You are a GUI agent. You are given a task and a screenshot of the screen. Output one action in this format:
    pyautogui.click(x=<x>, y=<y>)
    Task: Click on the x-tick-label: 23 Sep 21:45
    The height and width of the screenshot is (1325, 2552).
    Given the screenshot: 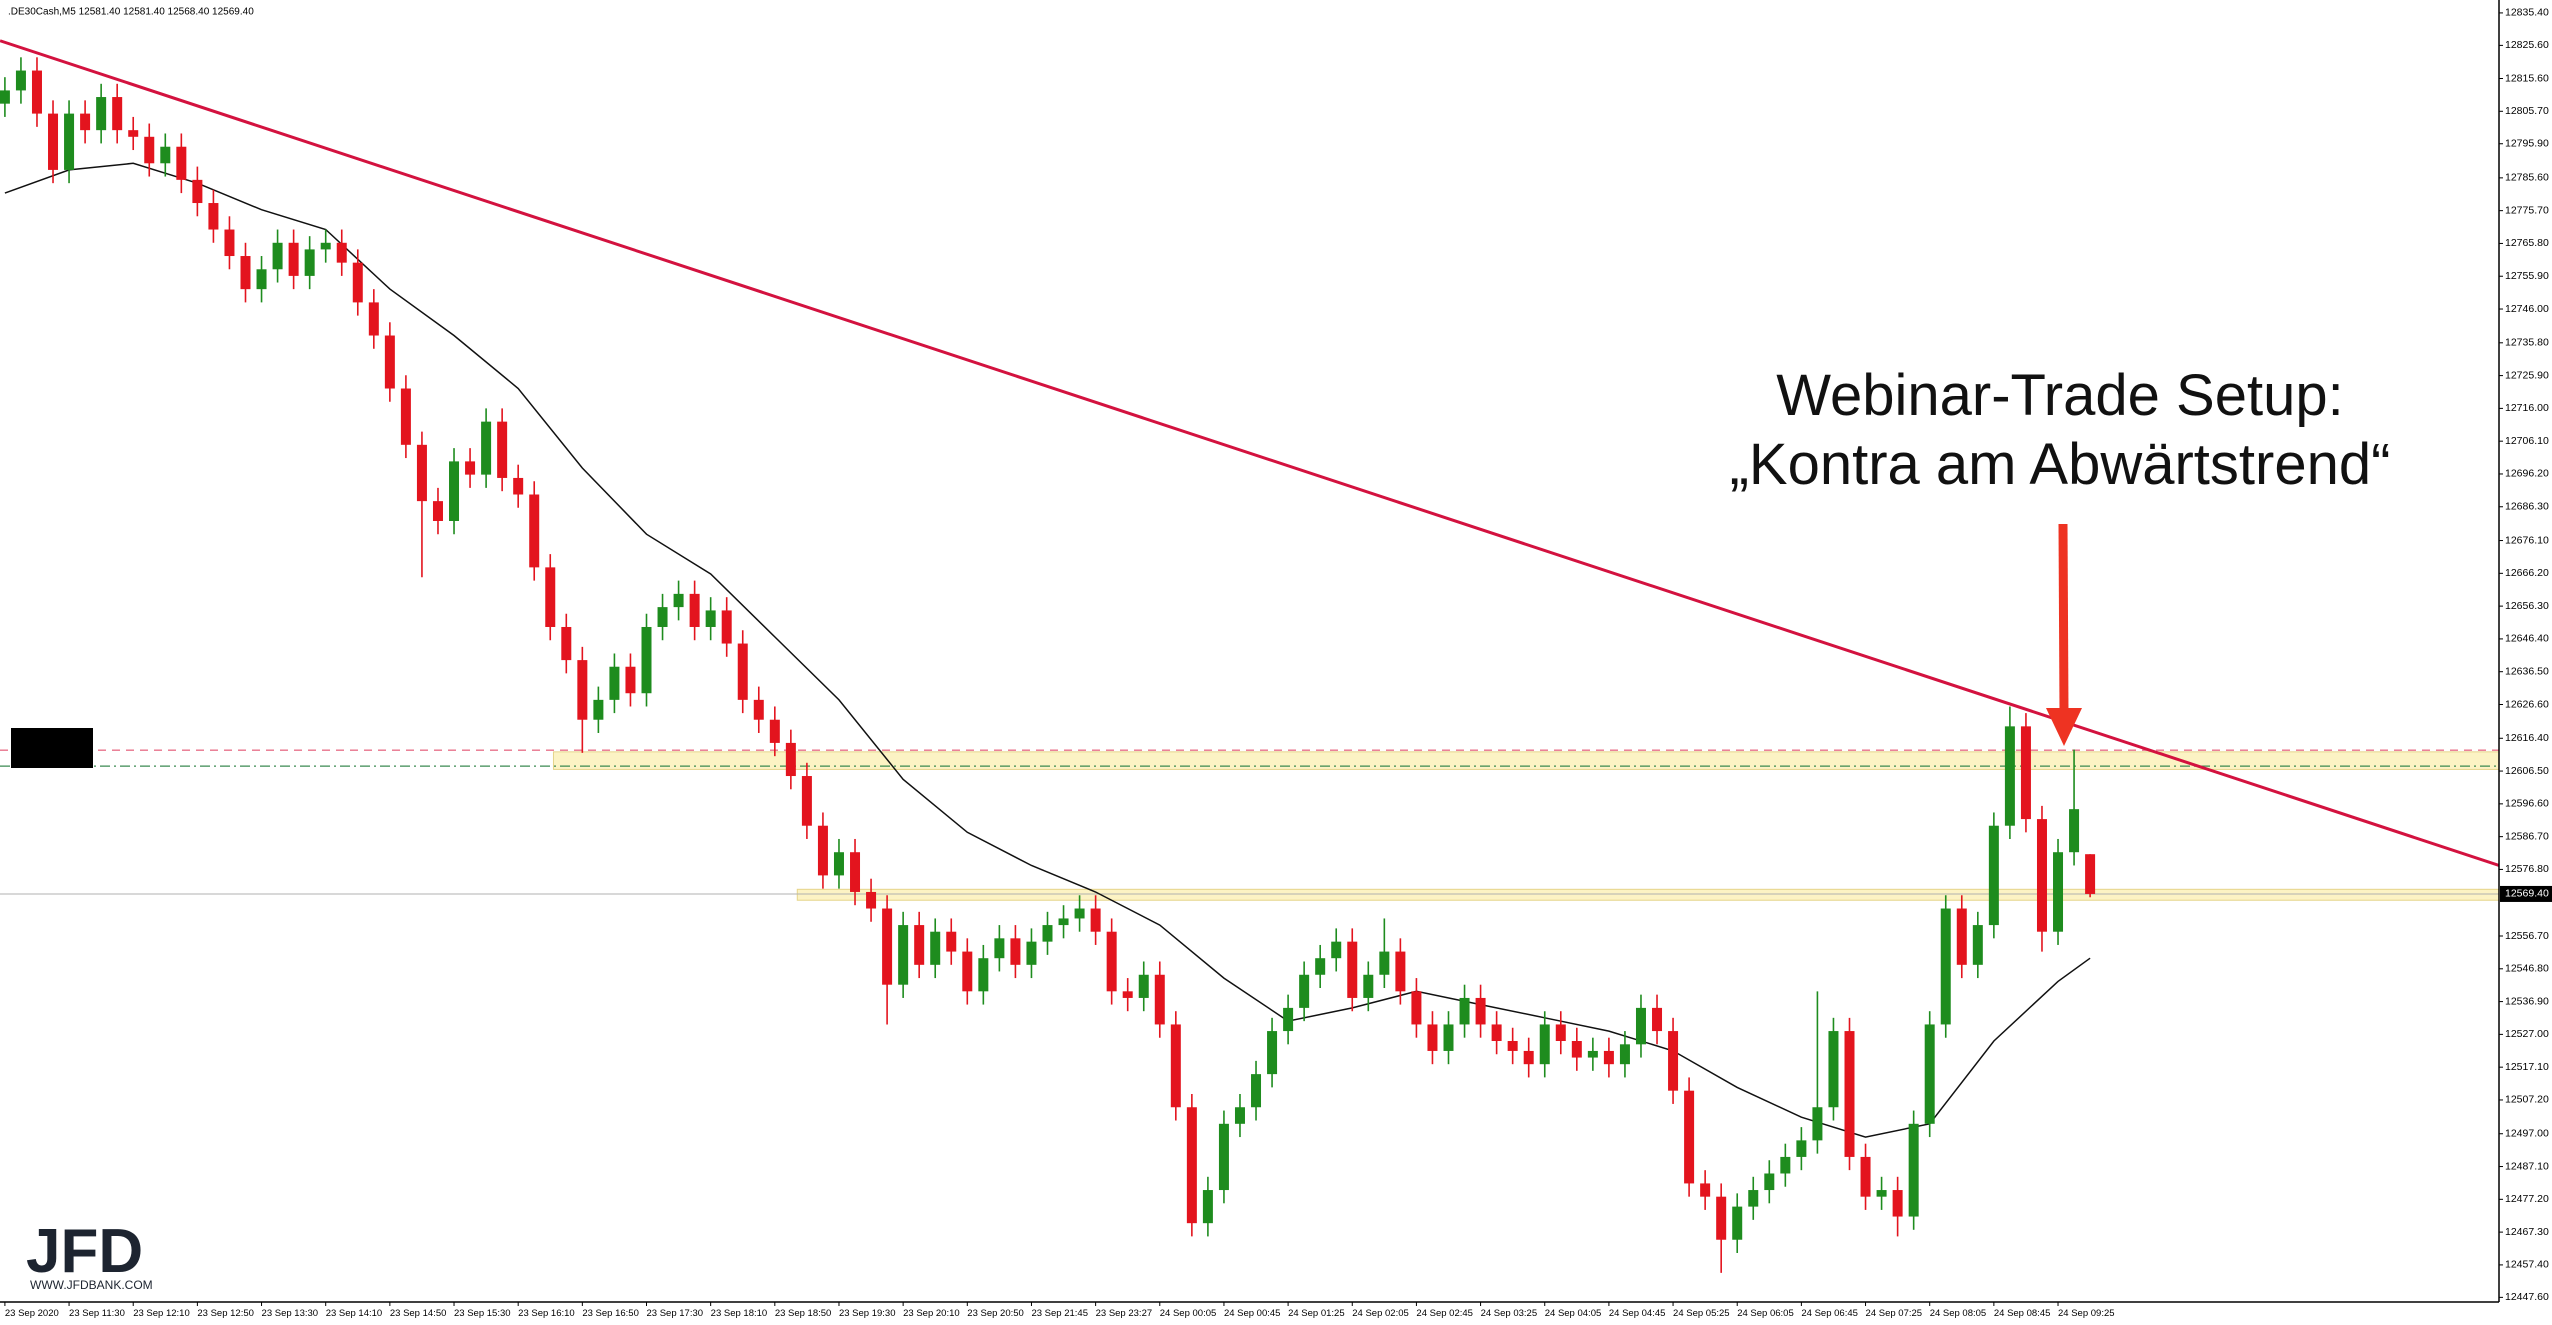 What is the action you would take?
    pyautogui.click(x=1059, y=1313)
    